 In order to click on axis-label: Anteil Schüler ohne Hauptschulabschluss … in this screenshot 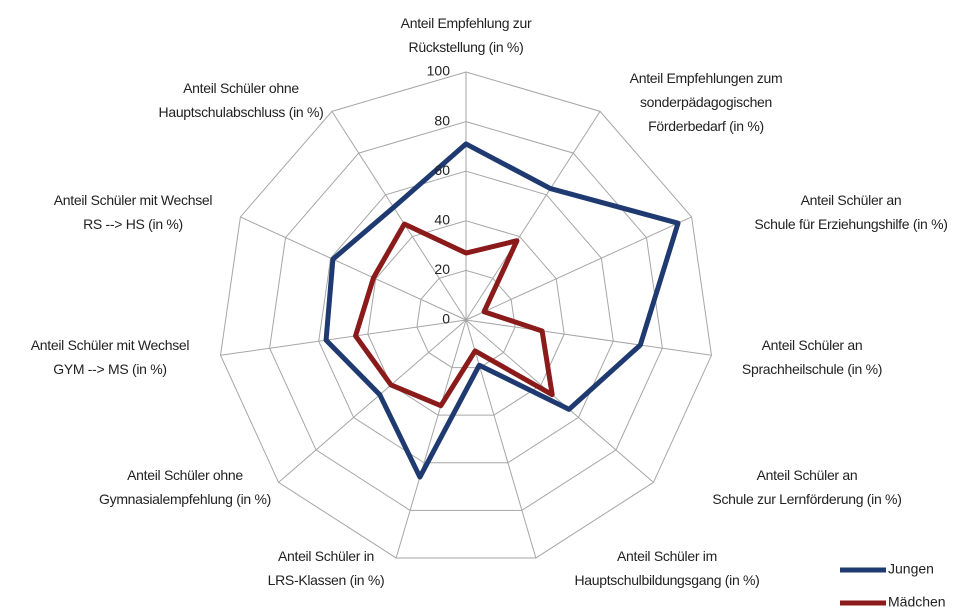, I will do `click(241, 100)`.